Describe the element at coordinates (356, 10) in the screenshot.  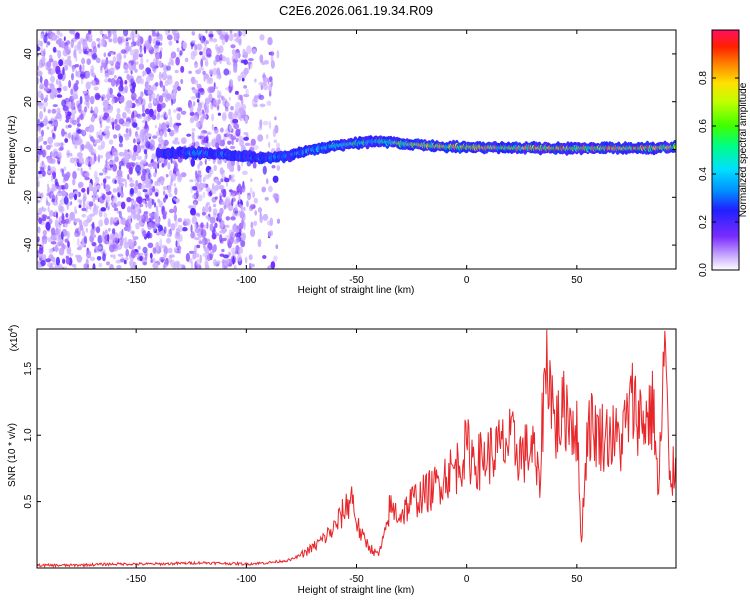
I see `figure-title: C2E6.2026.061.19.34.R09` at that location.